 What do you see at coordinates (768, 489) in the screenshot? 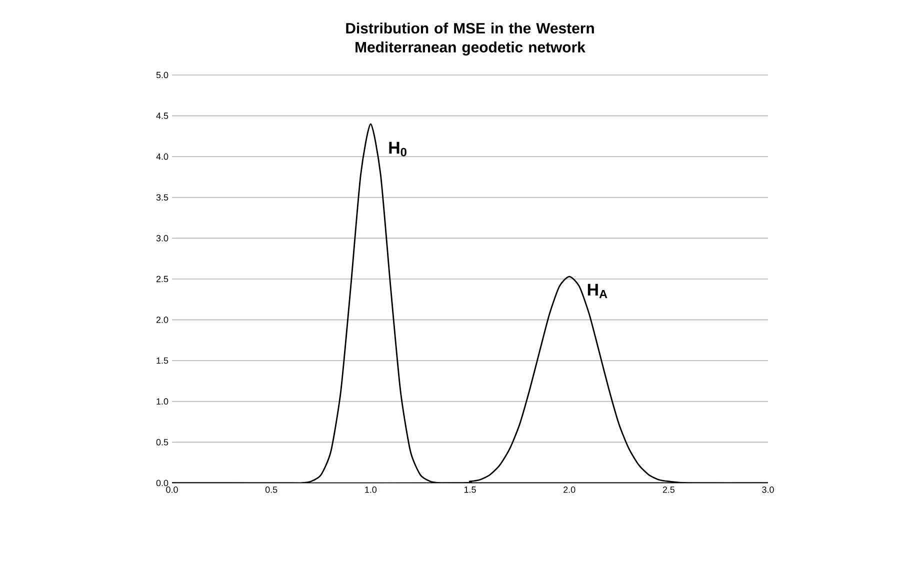
I see `x-tick-label: 3.0` at bounding box center [768, 489].